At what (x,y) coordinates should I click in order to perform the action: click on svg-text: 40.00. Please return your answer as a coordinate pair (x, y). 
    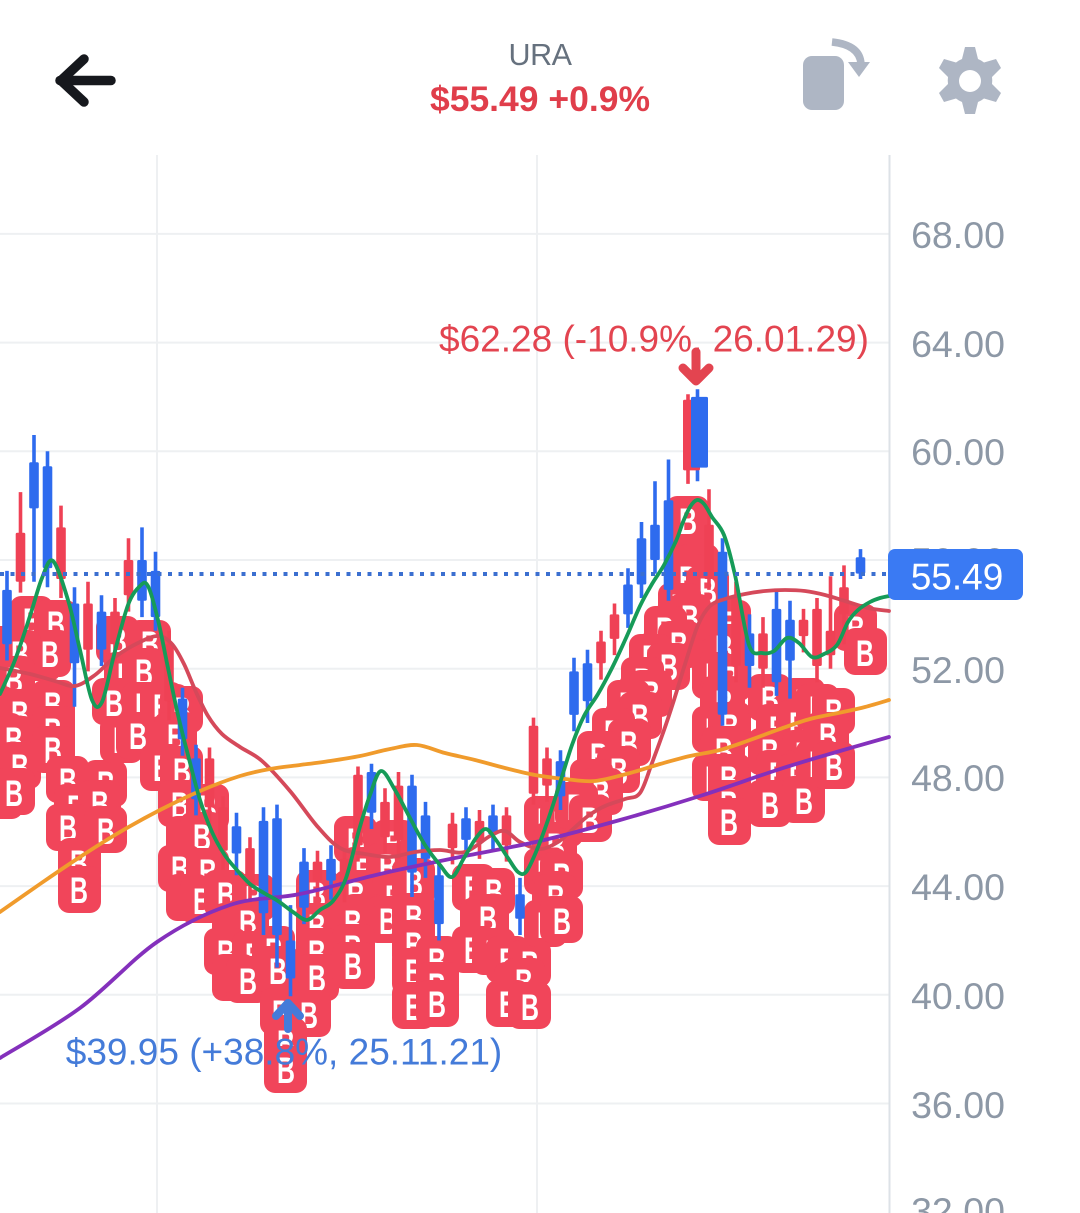
    Looking at the image, I should click on (958, 996).